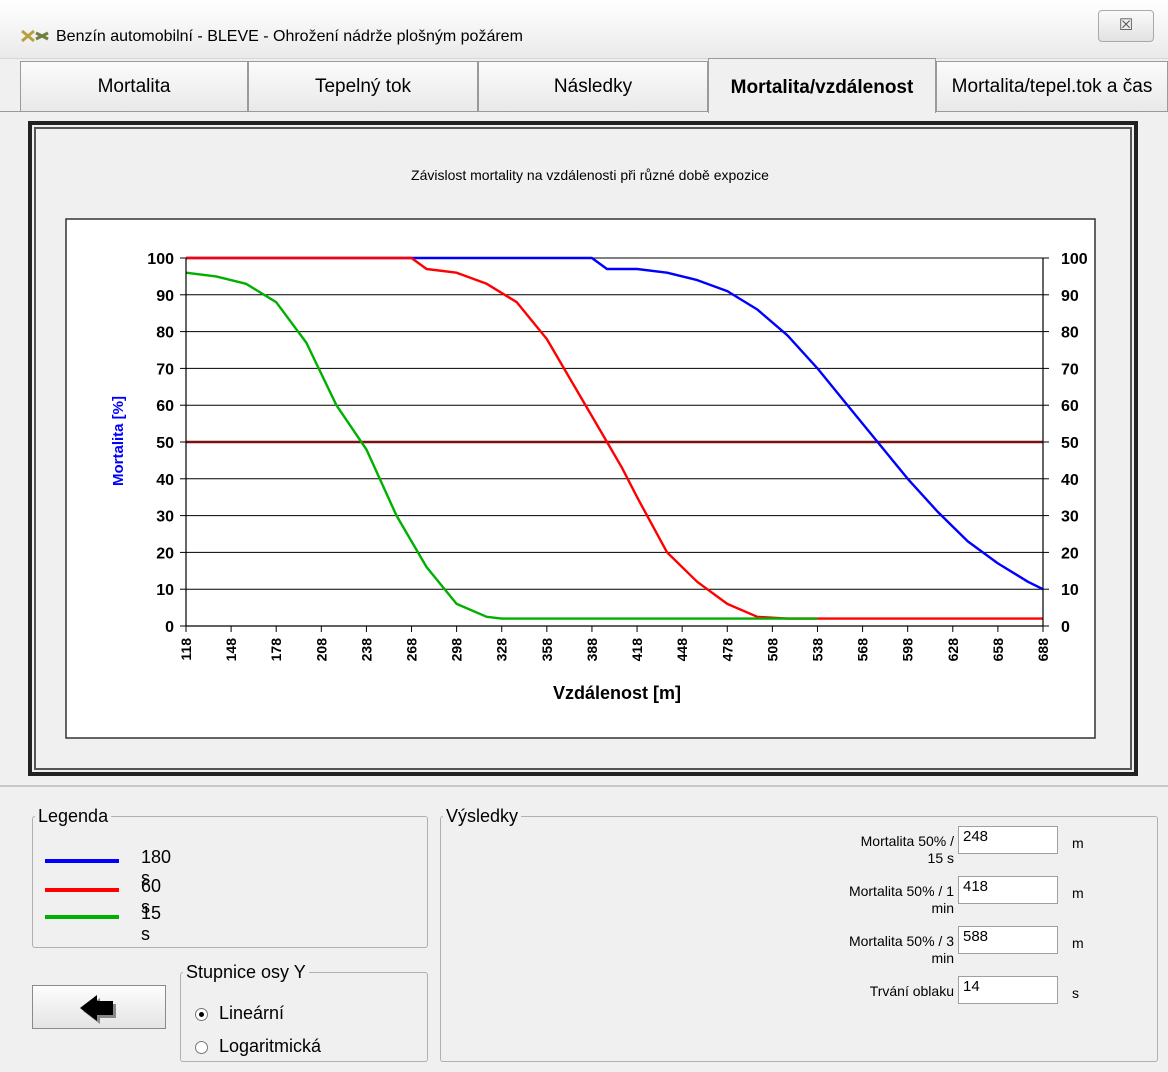  What do you see at coordinates (901, 899) in the screenshot?
I see `result-label-1min: Mortalita 50% / 1 min` at bounding box center [901, 899].